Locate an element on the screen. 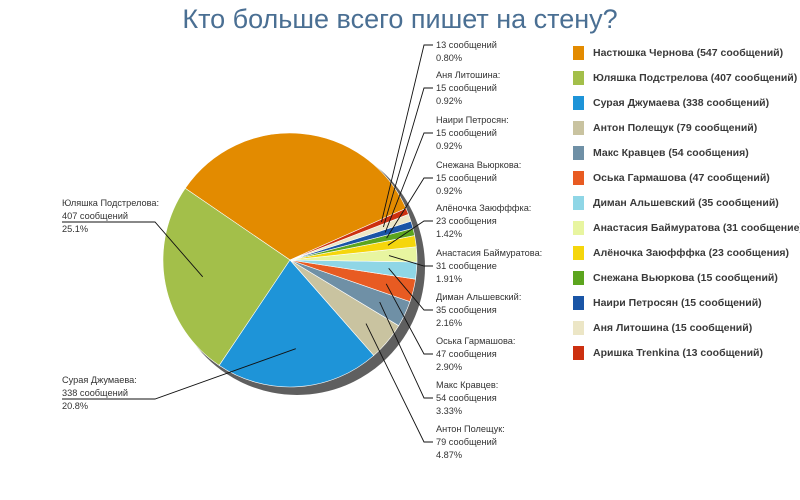 Image resolution: width=800 pixels, height=500 pixels. slice-percent-label: 2.90% is located at coordinates (449, 367).